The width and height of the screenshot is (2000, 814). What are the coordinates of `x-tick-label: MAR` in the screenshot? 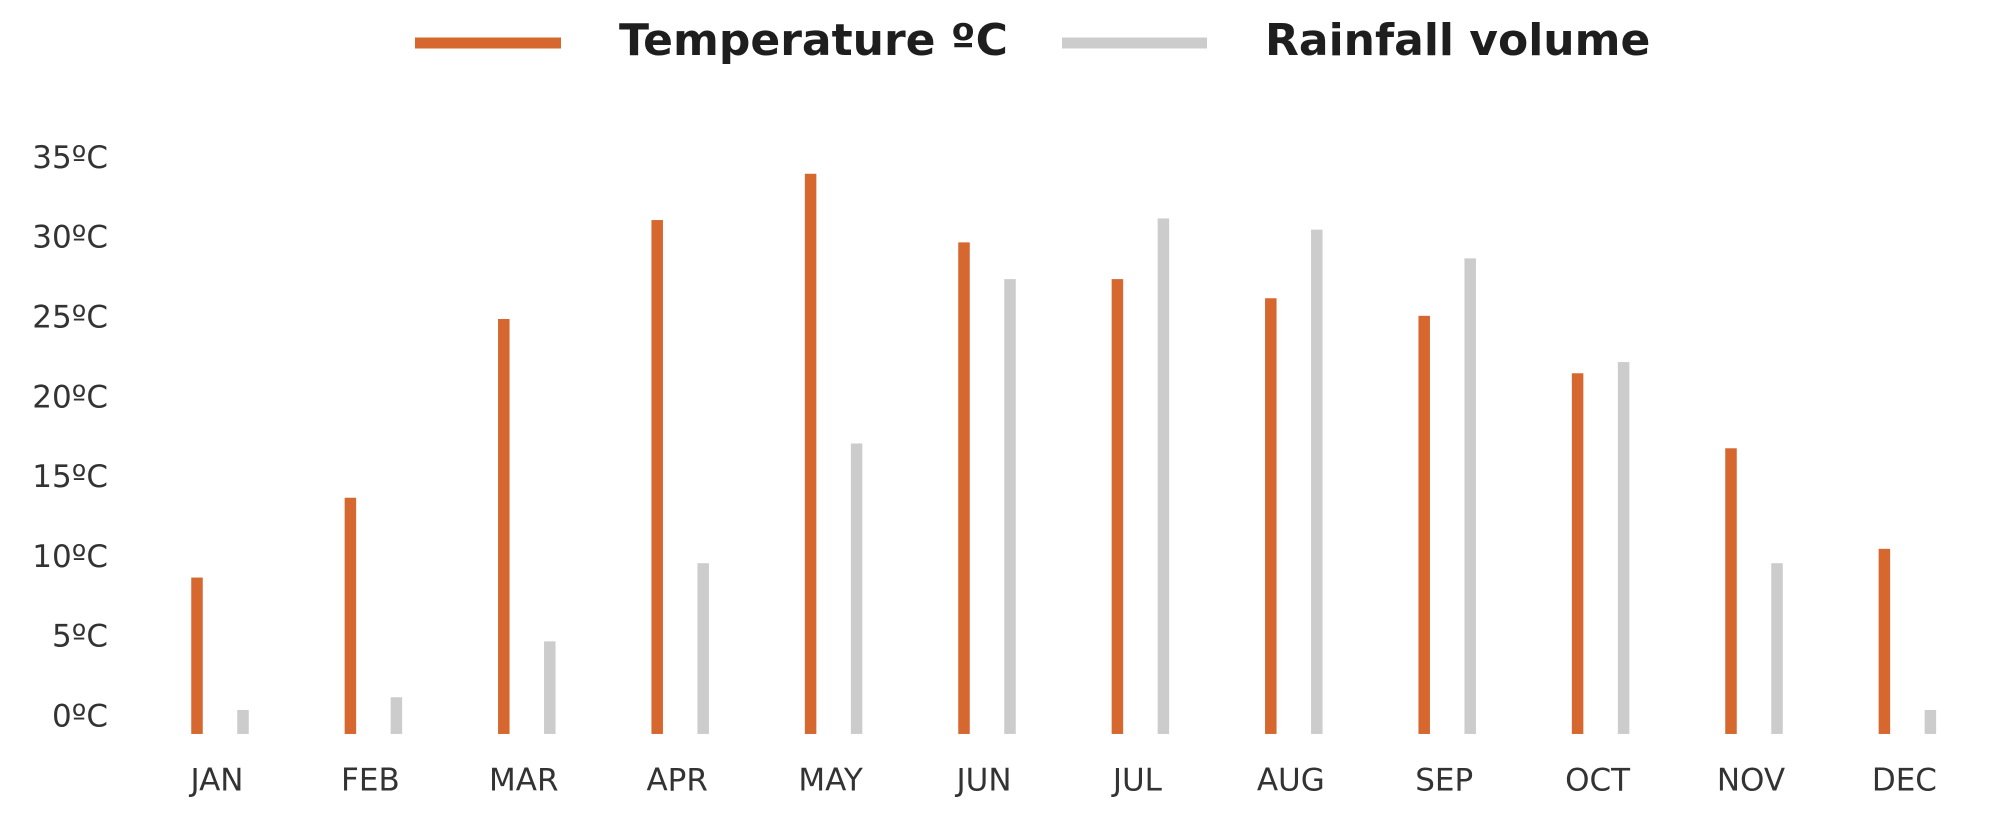 It's located at (524, 781).